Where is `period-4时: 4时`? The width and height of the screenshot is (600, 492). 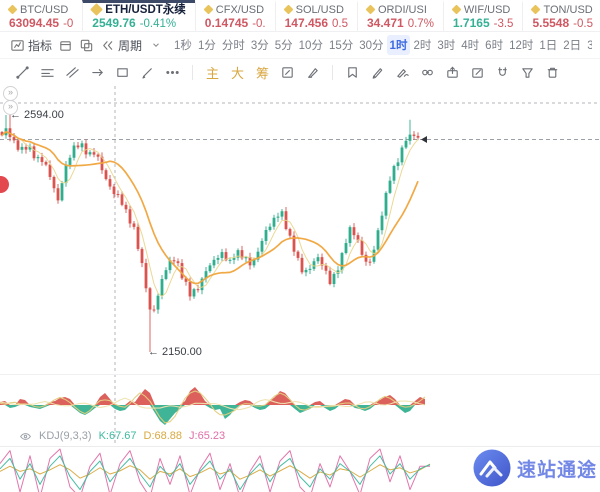
period-4时: 4时 is located at coordinates (470, 46).